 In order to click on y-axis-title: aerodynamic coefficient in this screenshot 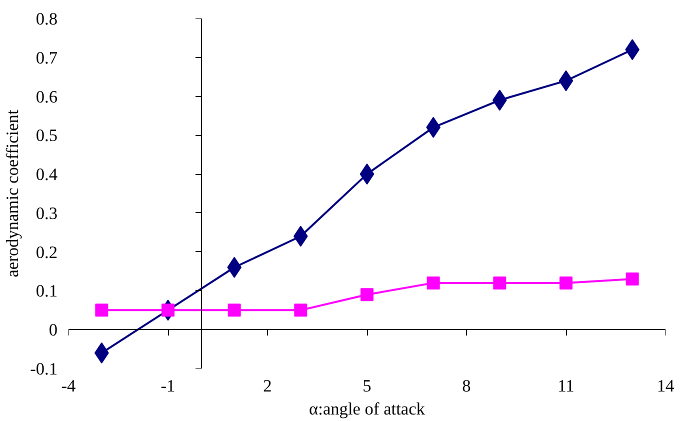, I will do `click(12, 194)`.